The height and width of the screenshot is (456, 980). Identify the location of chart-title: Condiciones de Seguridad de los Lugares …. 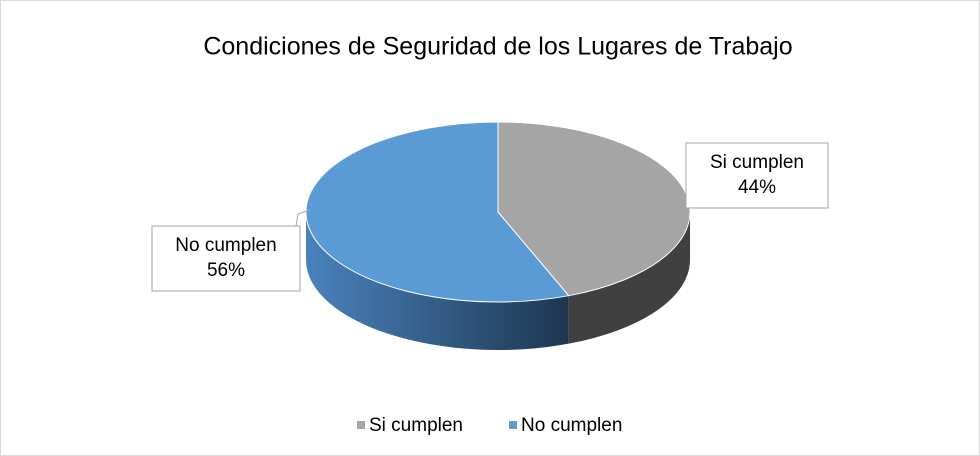
(497, 47).